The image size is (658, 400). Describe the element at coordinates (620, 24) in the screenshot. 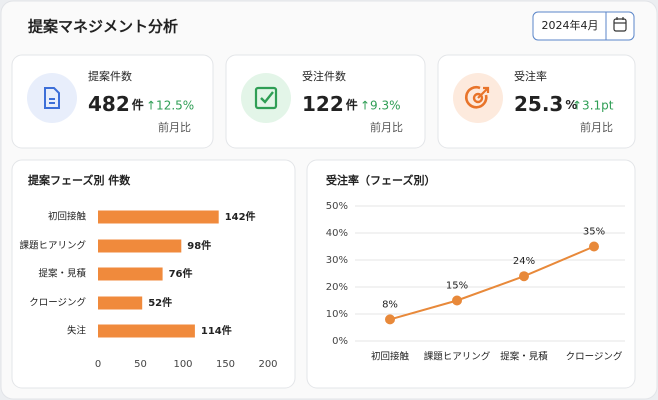

I see `calendar-button` at that location.